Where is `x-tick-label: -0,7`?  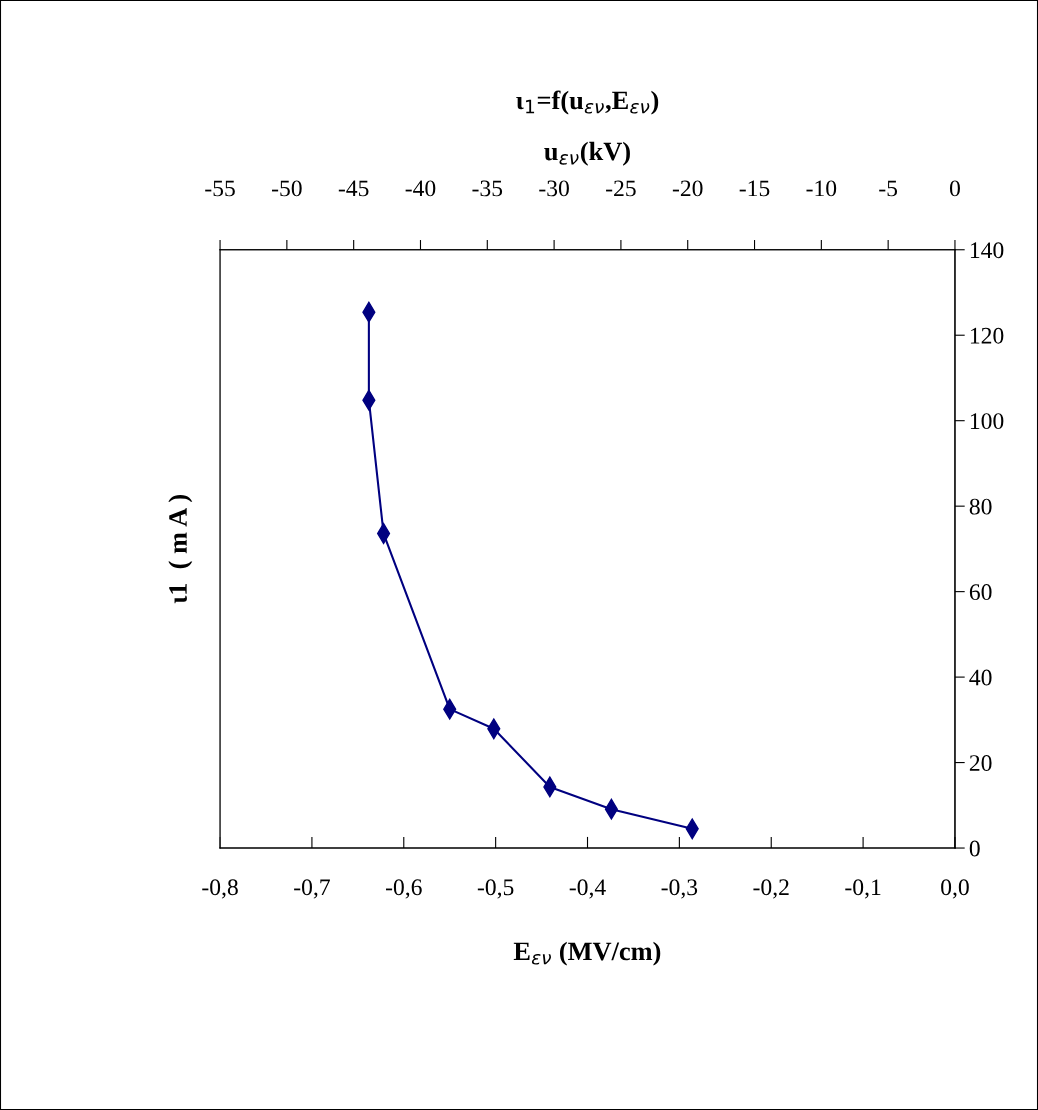
x-tick-label: -0,7 is located at coordinates (312, 889).